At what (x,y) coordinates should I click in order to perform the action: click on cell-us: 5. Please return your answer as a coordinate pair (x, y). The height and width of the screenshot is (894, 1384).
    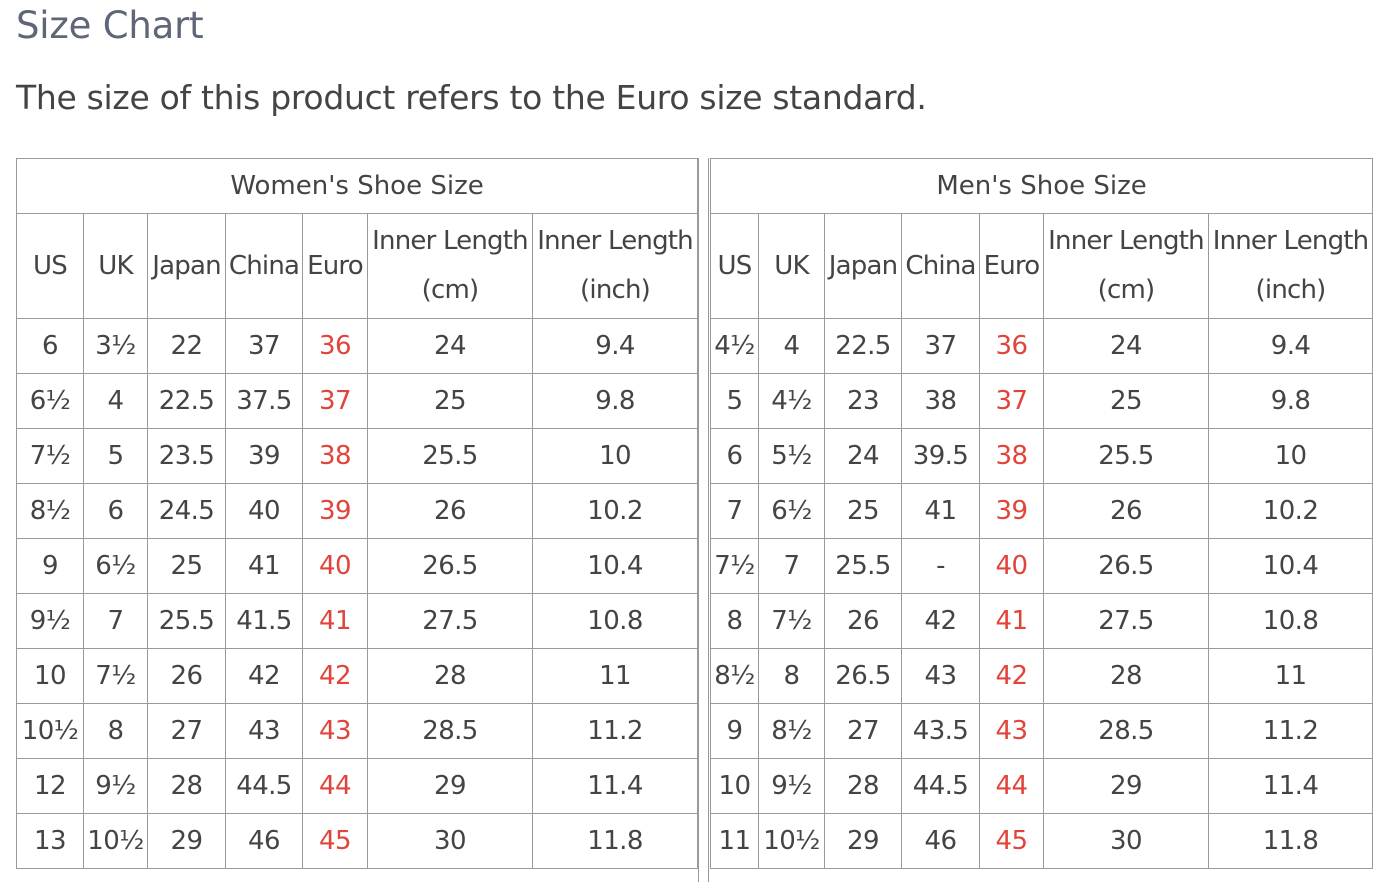
    Looking at the image, I should click on (734, 401).